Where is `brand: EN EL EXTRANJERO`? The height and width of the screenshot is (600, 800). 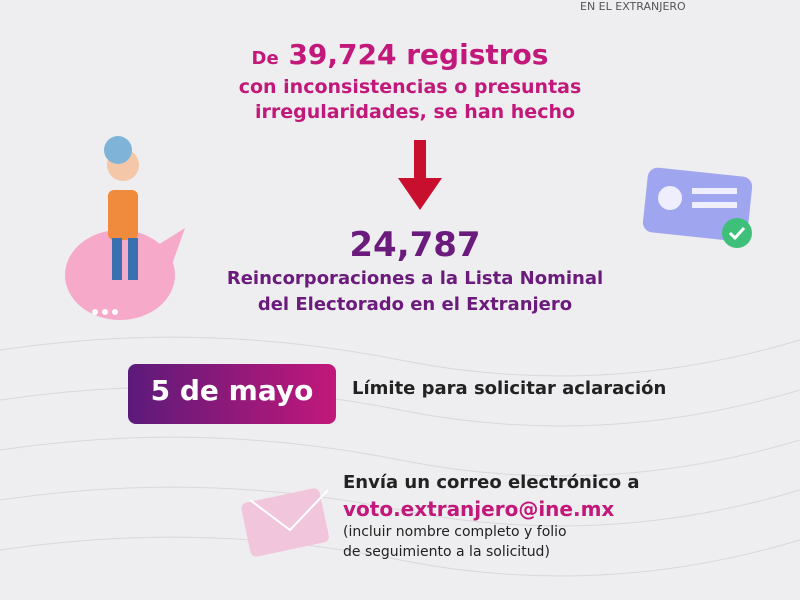 brand: EN EL EXTRANJERO is located at coordinates (633, 6).